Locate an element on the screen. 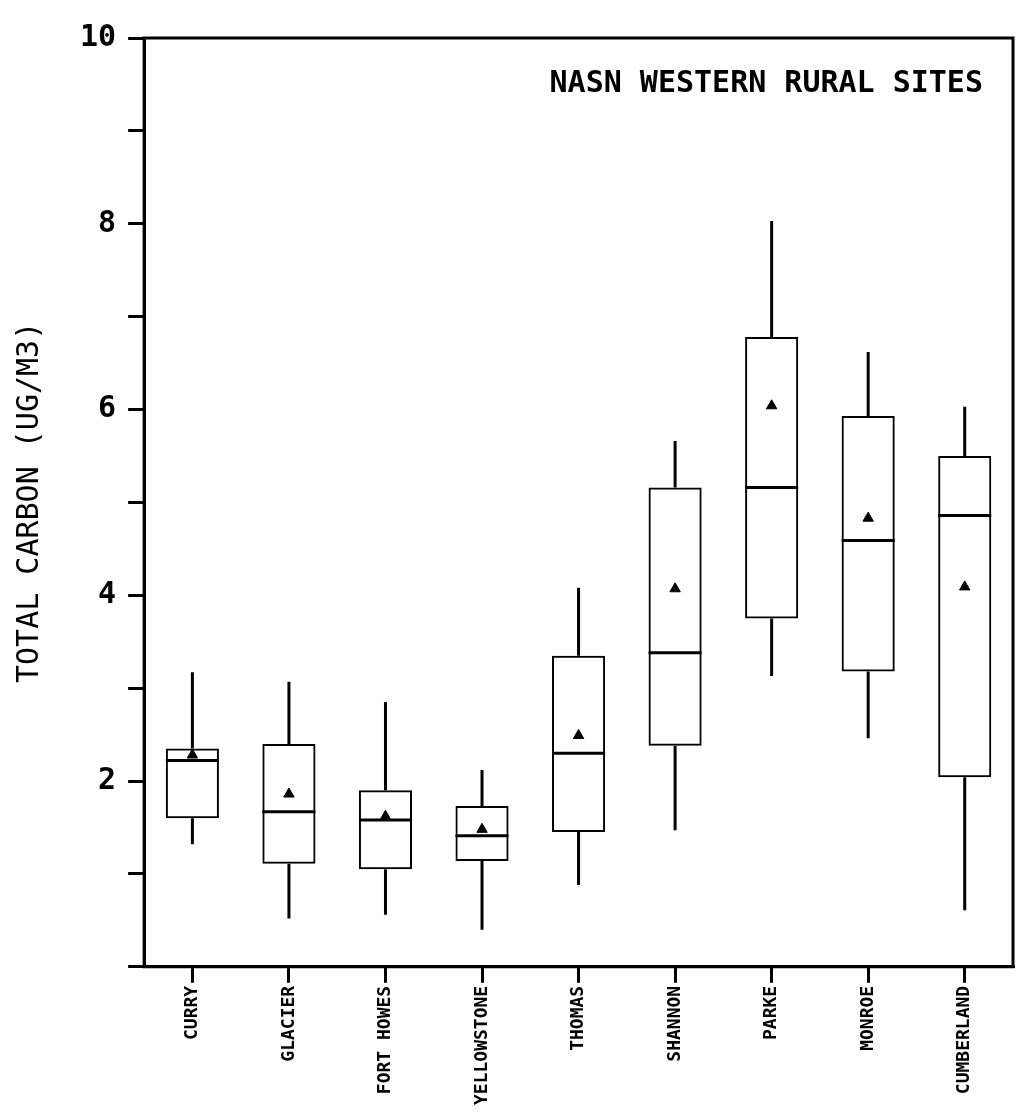 The image size is (1033, 1117). y-tick-label: 8 is located at coordinates (107, 221).